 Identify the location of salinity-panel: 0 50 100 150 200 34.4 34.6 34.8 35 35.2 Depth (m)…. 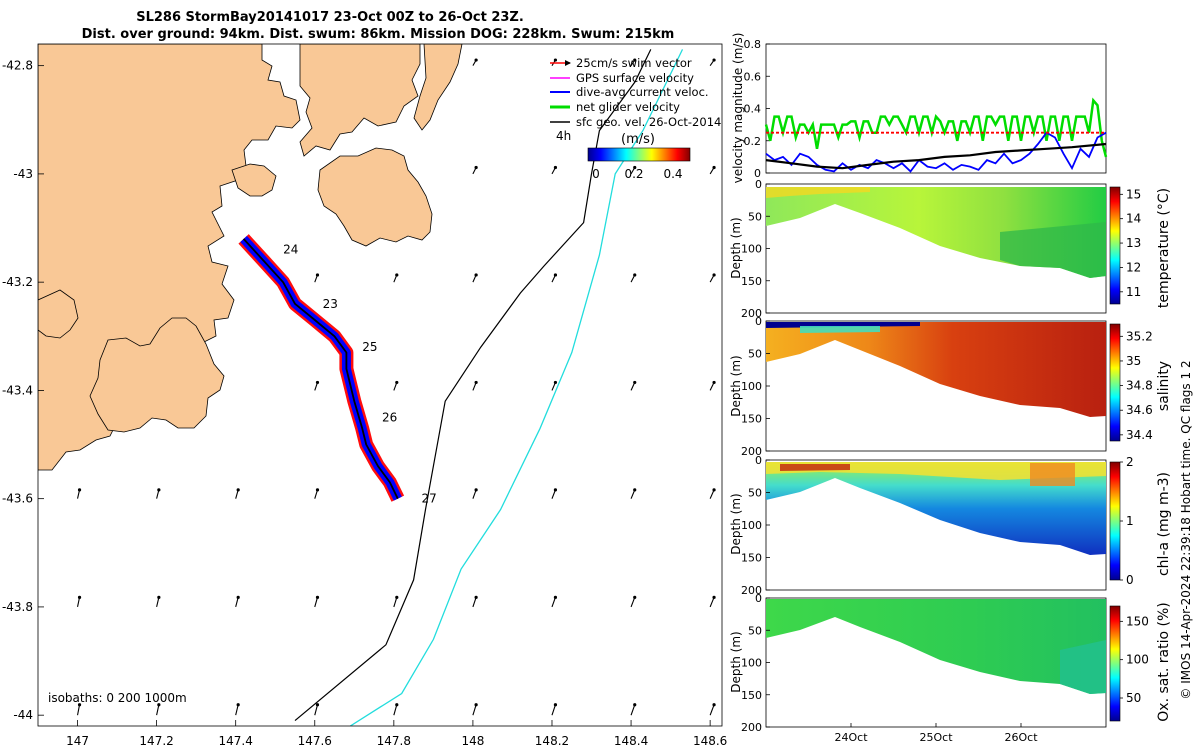
(950, 386).